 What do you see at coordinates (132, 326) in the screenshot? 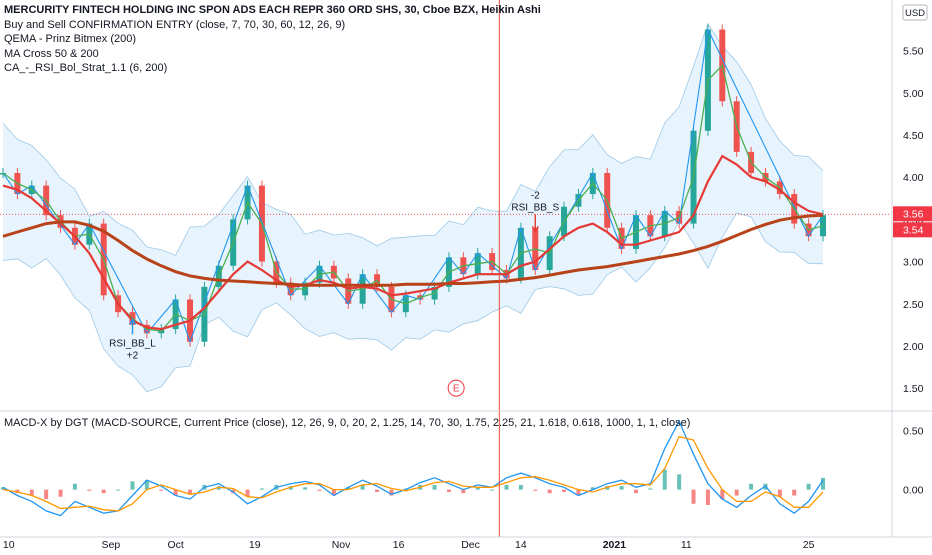
I see `buy-arrow` at bounding box center [132, 326].